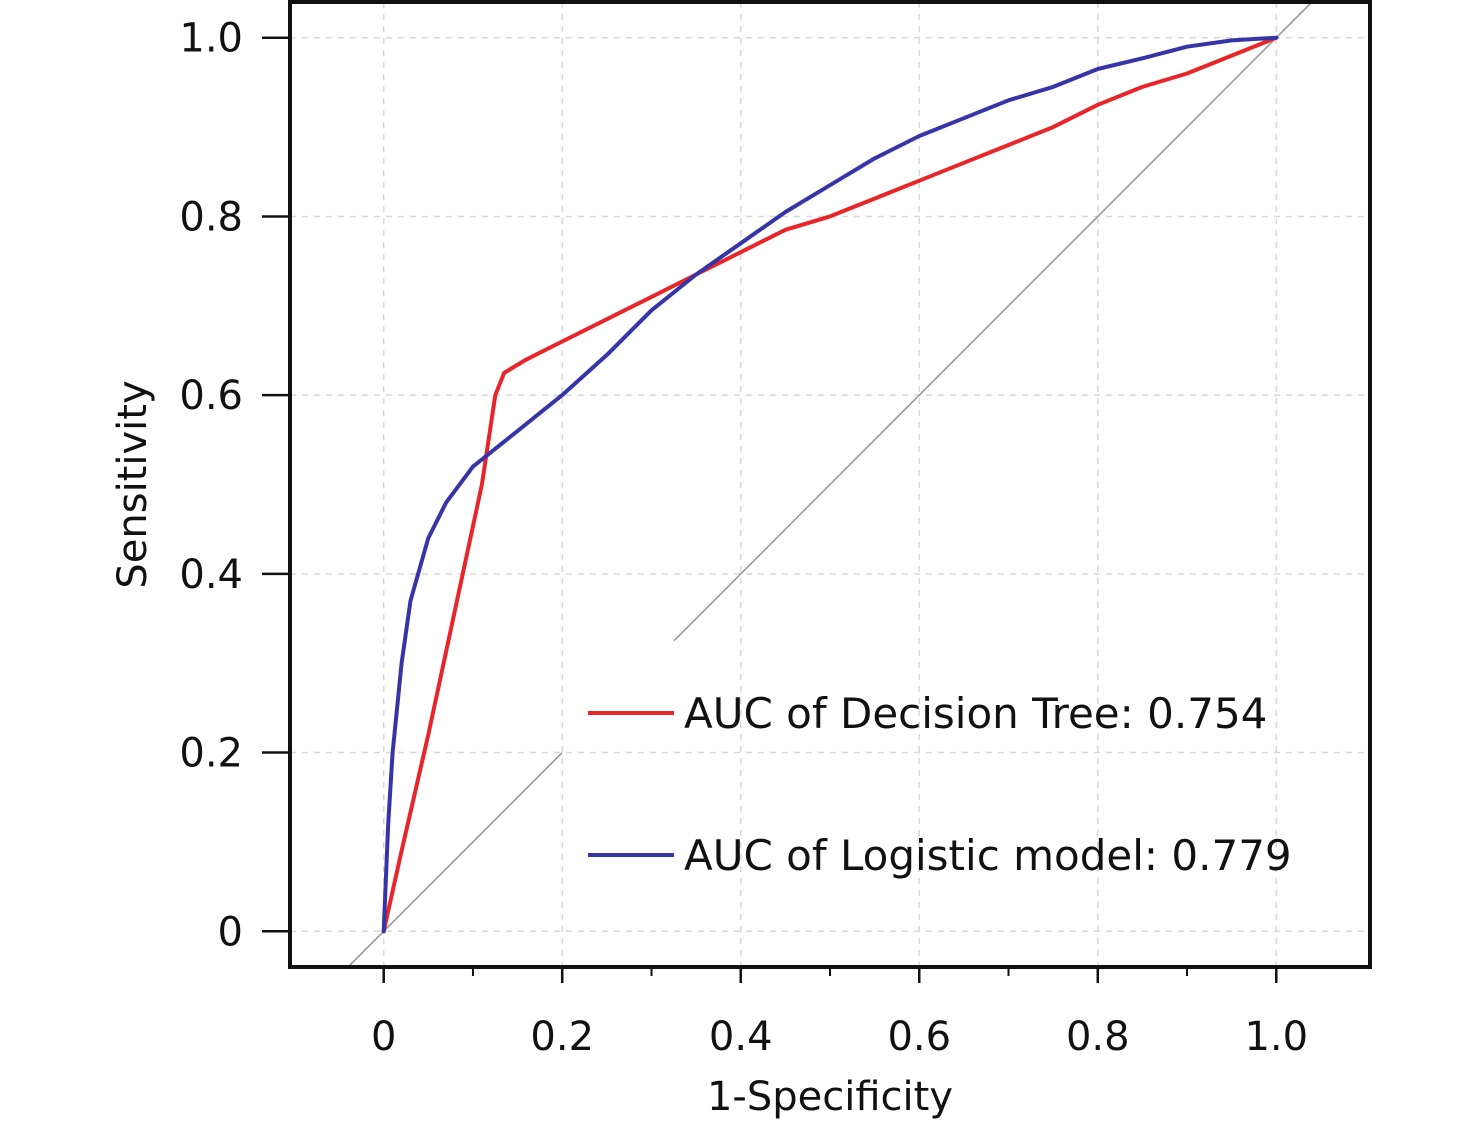 This screenshot has width=1476, height=1128. I want to click on x-tick-label-3: 0.6, so click(919, 1037).